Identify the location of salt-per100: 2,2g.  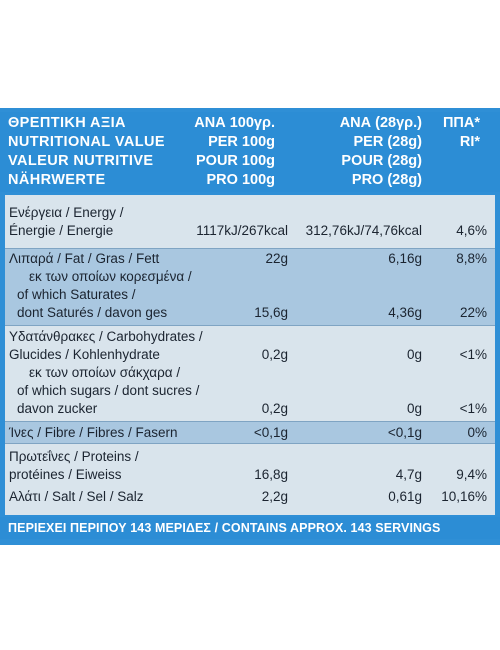
(274, 496).